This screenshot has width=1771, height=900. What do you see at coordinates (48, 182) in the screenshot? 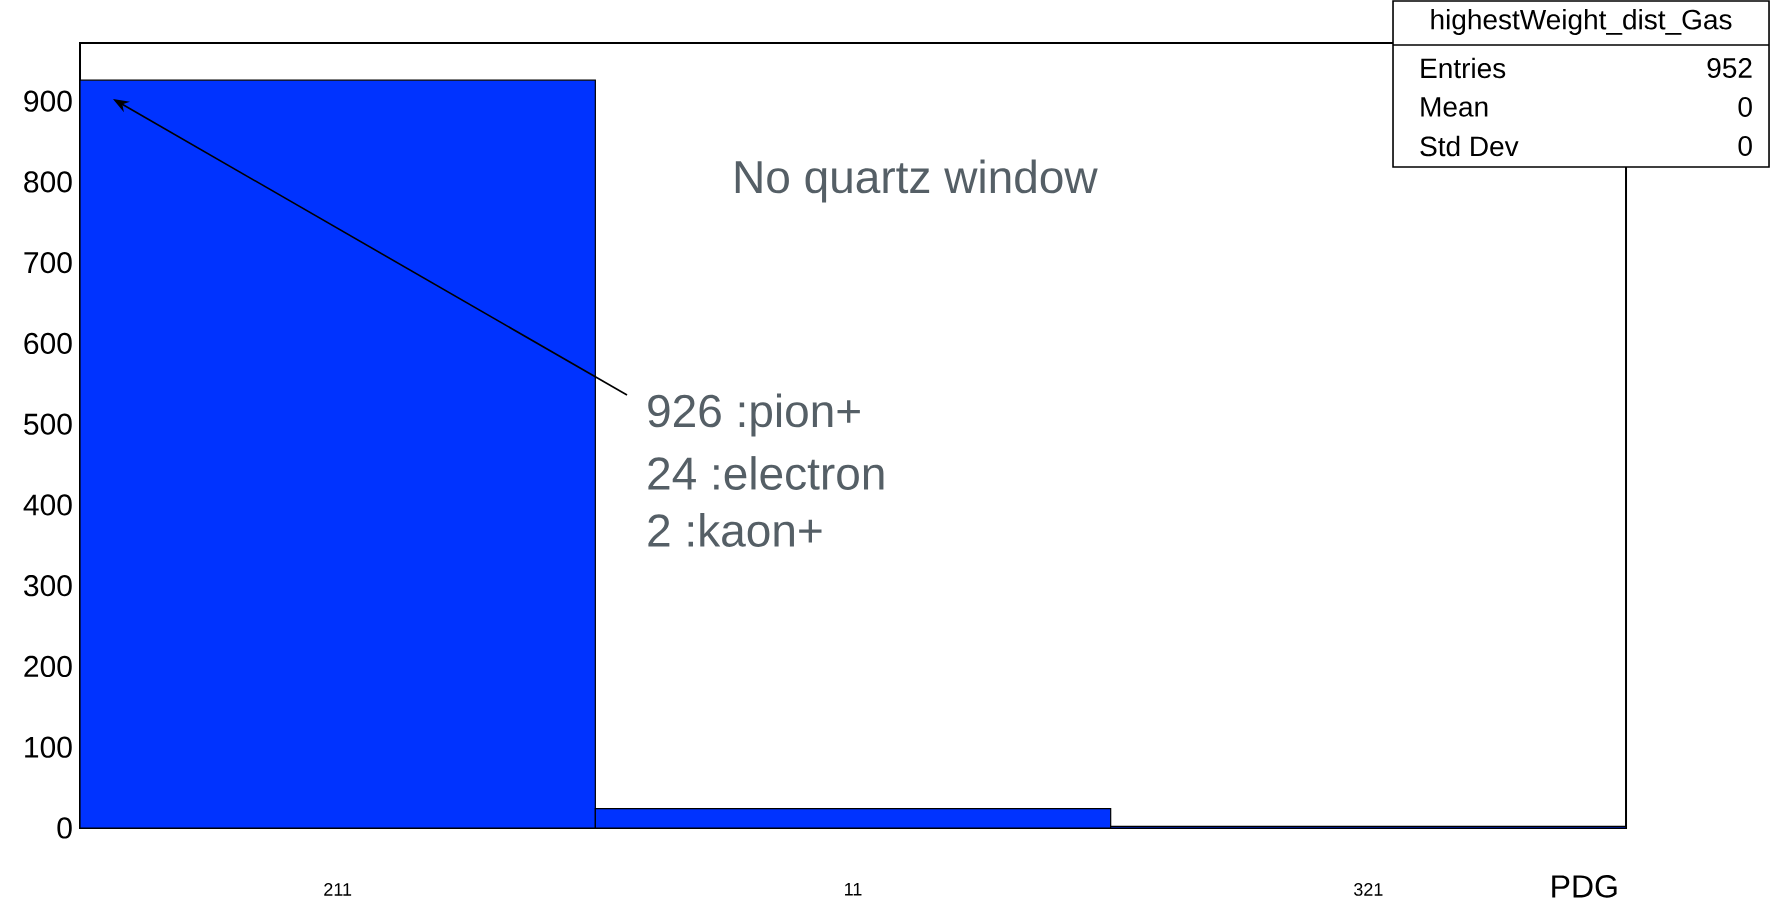
I see `y-tick-label: 800` at bounding box center [48, 182].